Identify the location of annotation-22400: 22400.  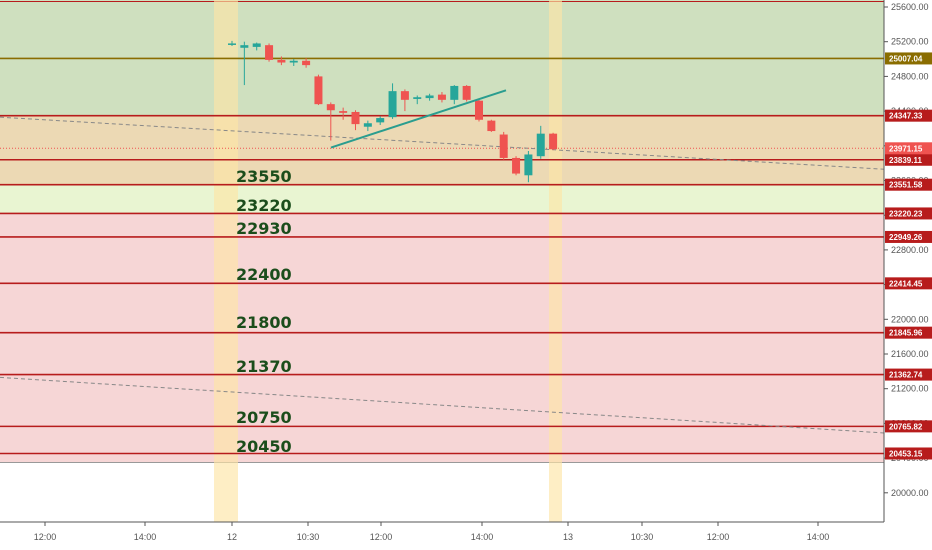
(264, 274).